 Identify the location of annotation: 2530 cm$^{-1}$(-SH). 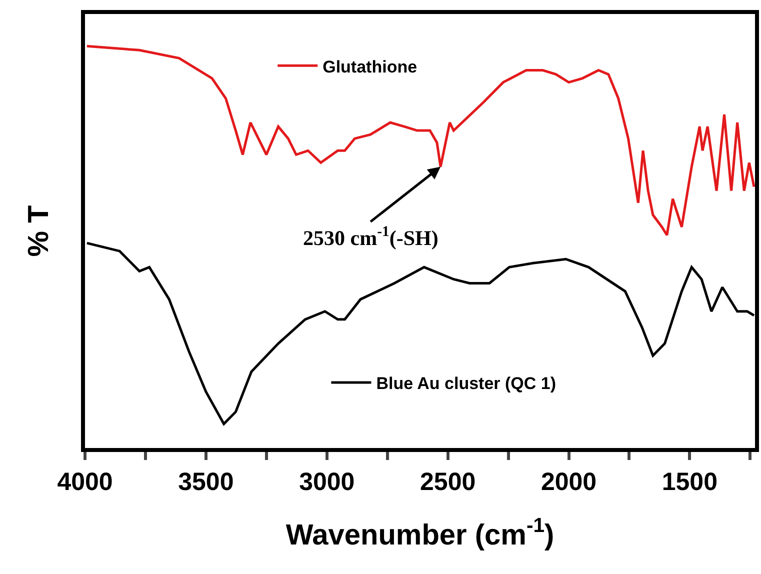
(370, 237).